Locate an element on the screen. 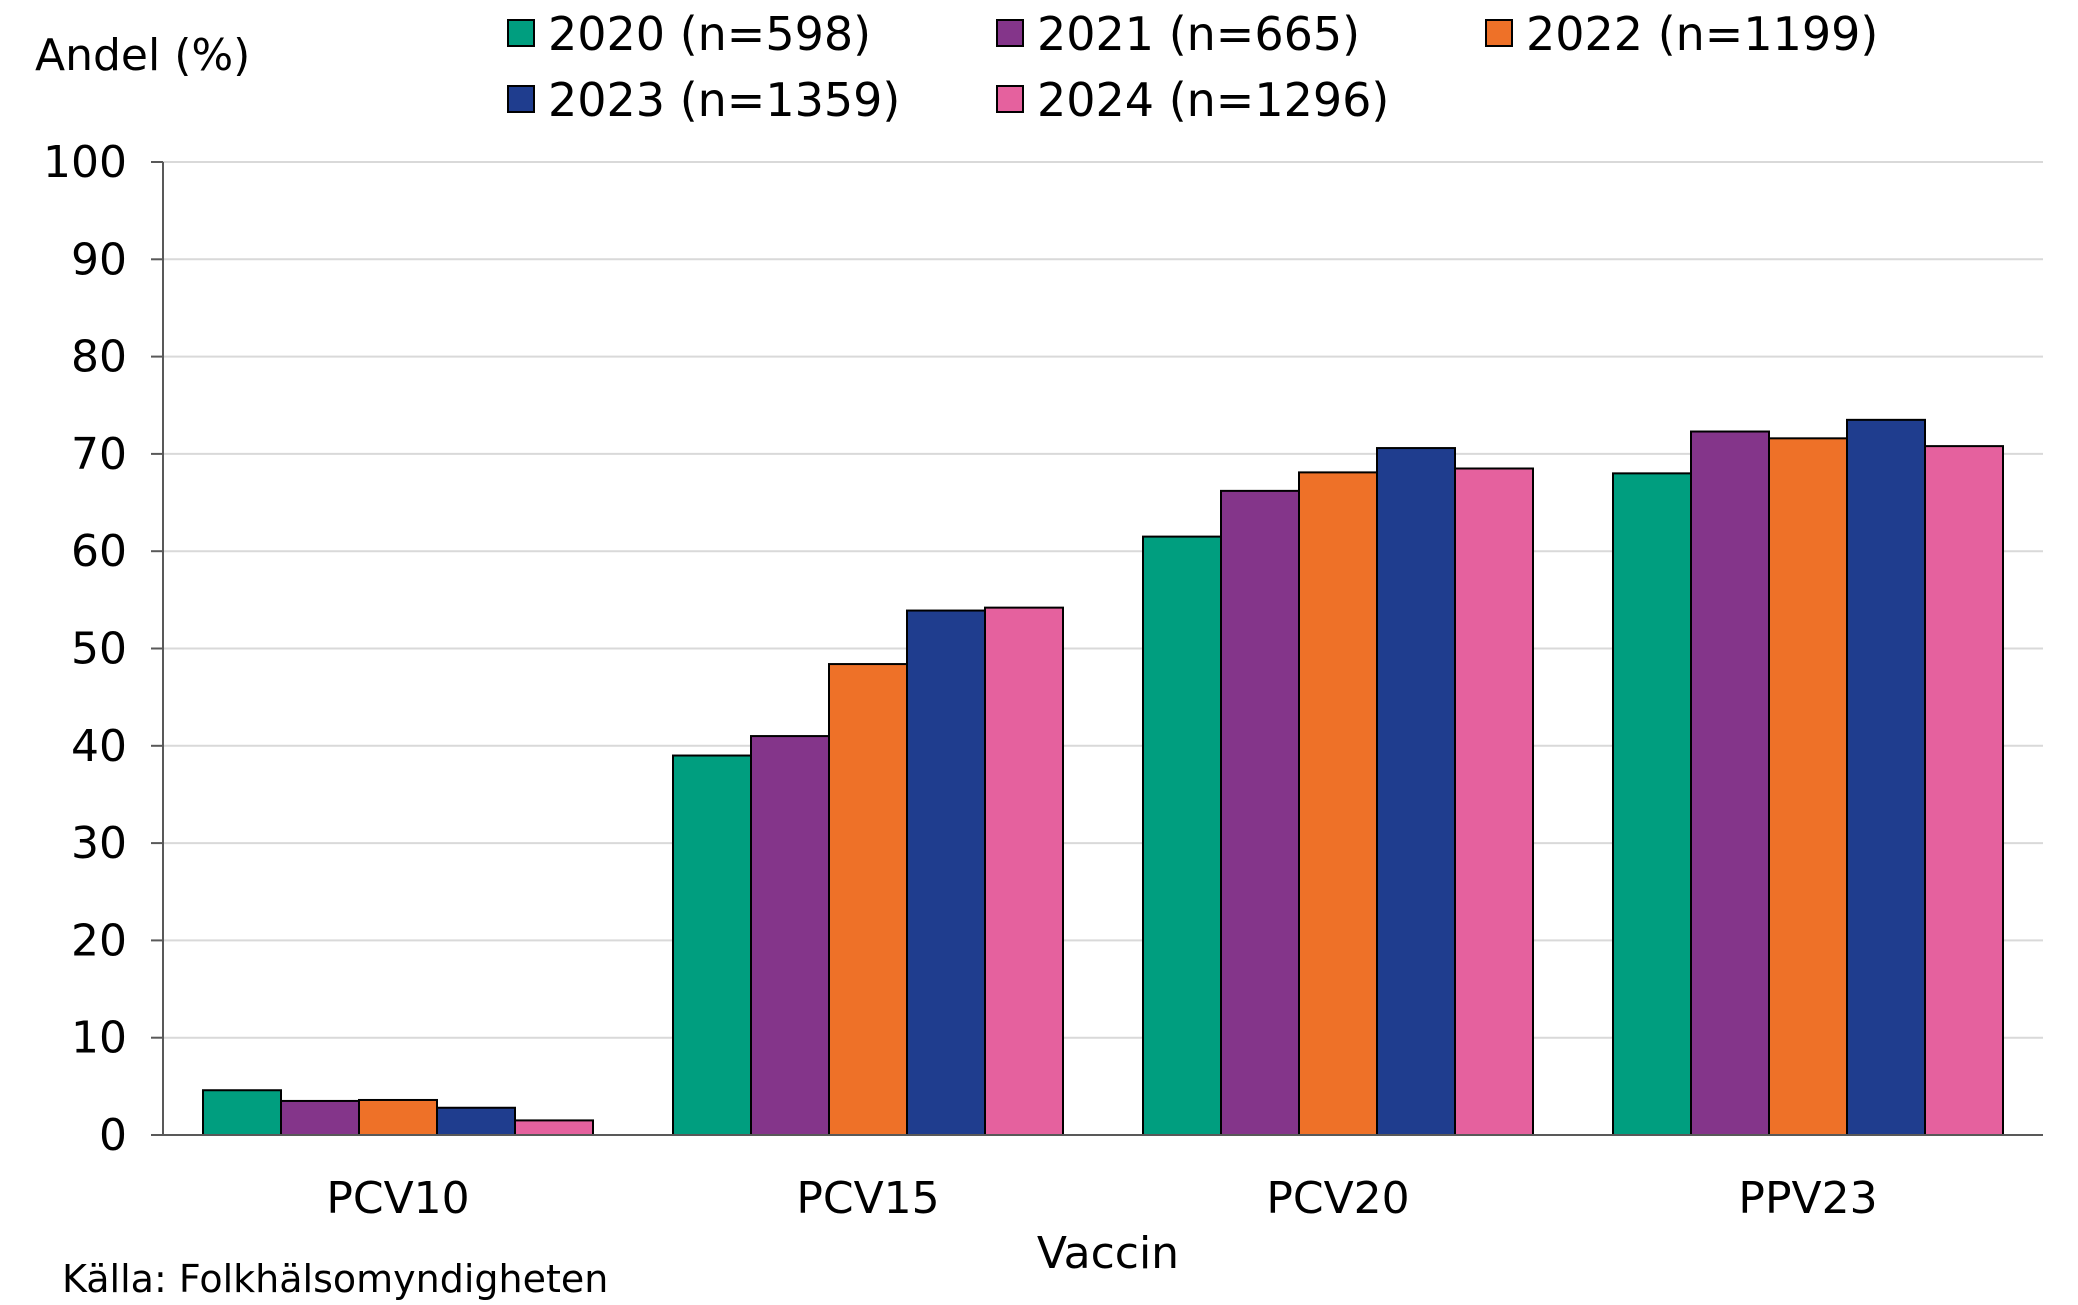  bar-pcv15-2023 is located at coordinates (946, 872).